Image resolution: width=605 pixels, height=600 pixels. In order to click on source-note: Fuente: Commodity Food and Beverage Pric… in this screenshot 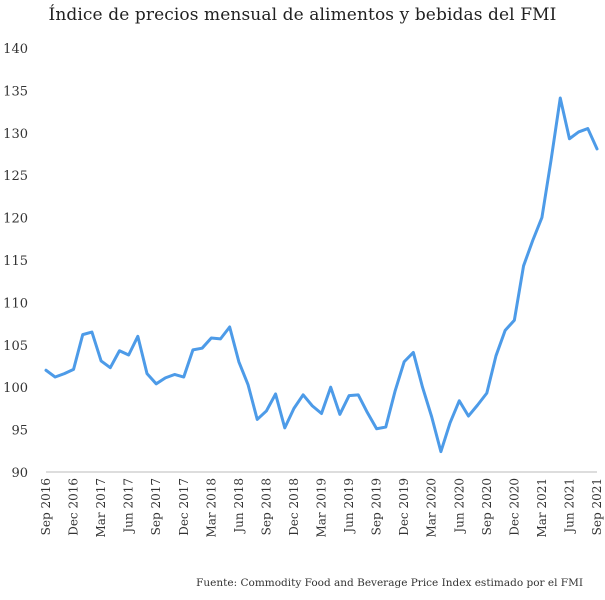, I will do `click(389, 583)`.